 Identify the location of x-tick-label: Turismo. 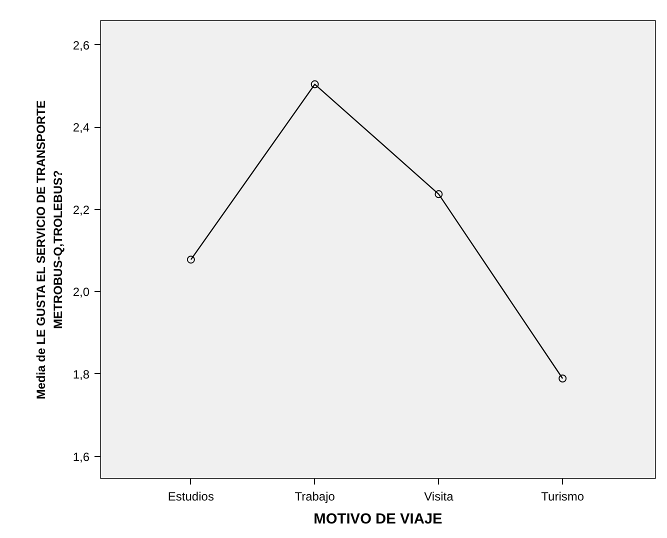
(562, 497).